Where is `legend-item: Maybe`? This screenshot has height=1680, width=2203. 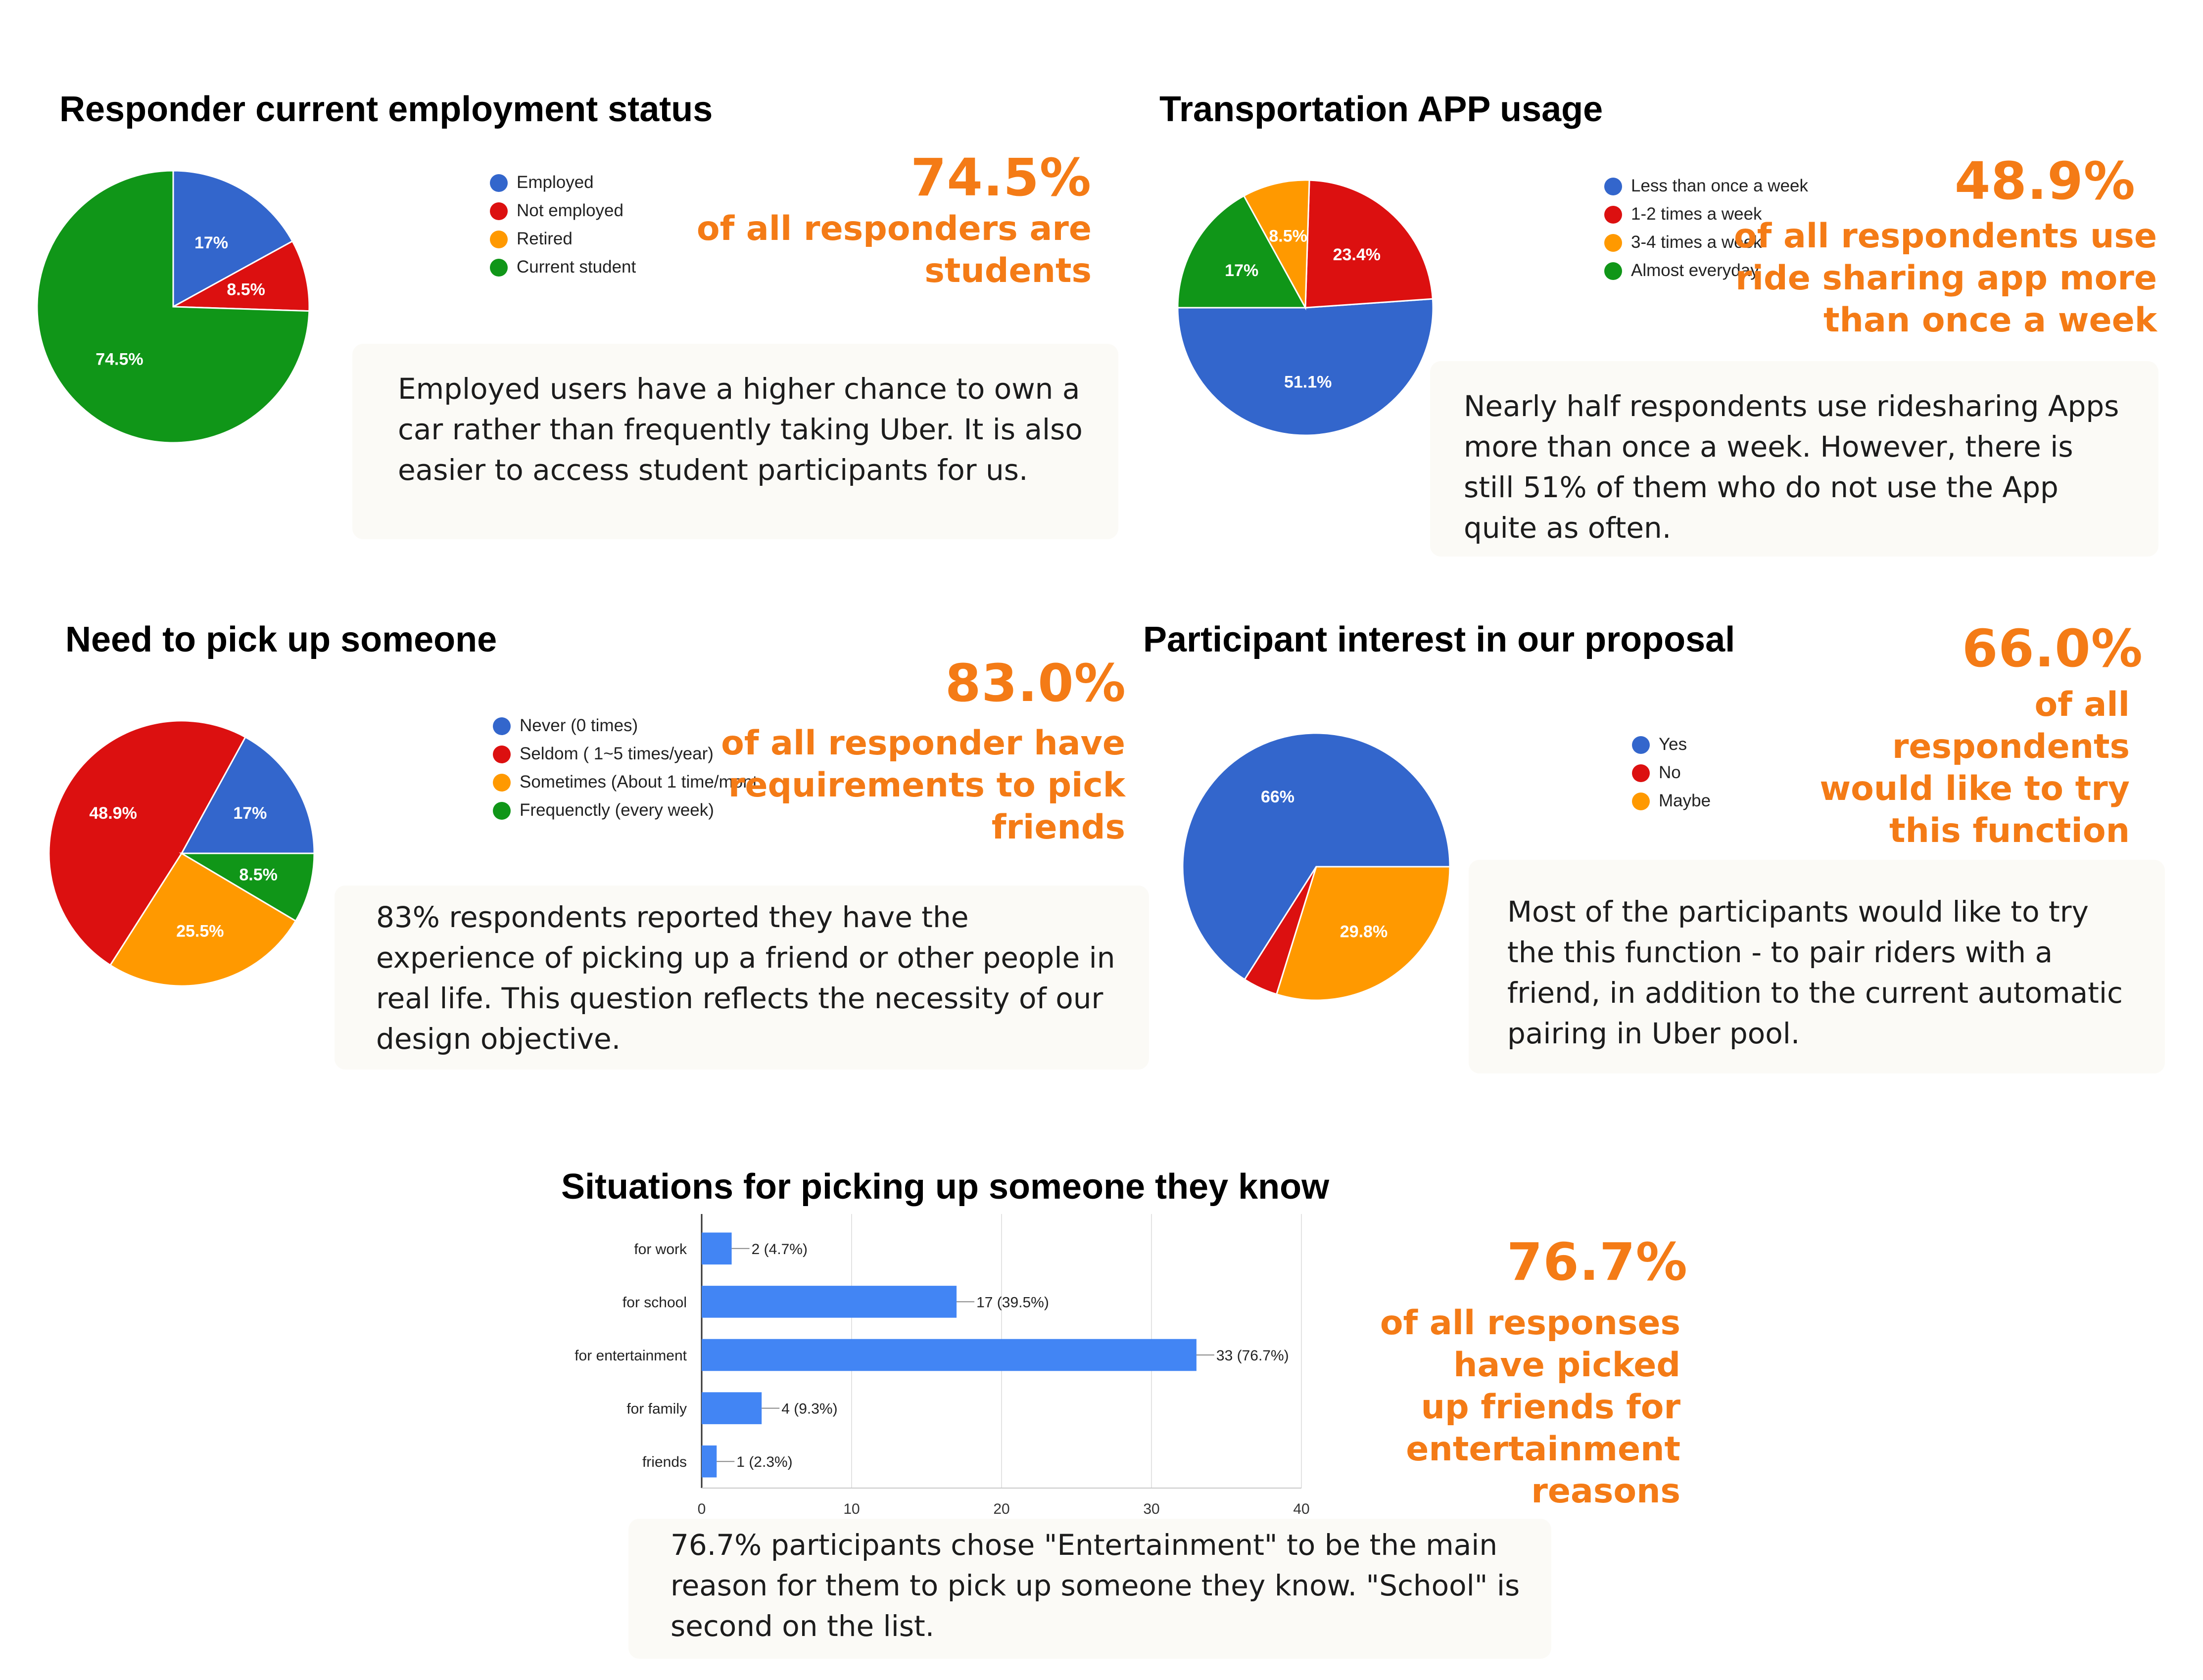 legend-item: Maybe is located at coordinates (1672, 805).